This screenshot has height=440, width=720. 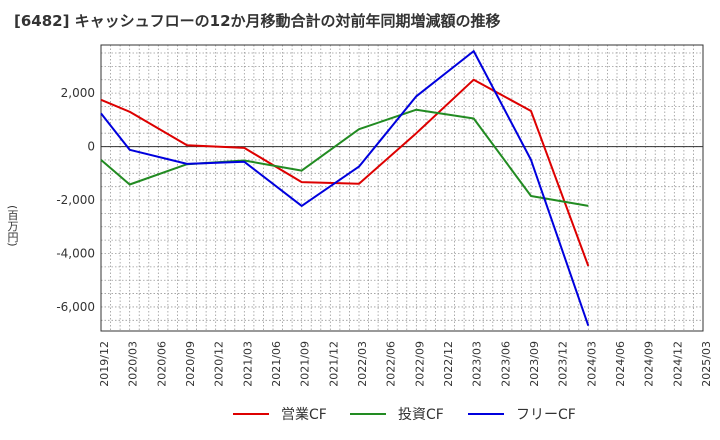 What do you see at coordinates (280, 414) in the screenshot?
I see `legend-item-operating: 営業CF` at bounding box center [280, 414].